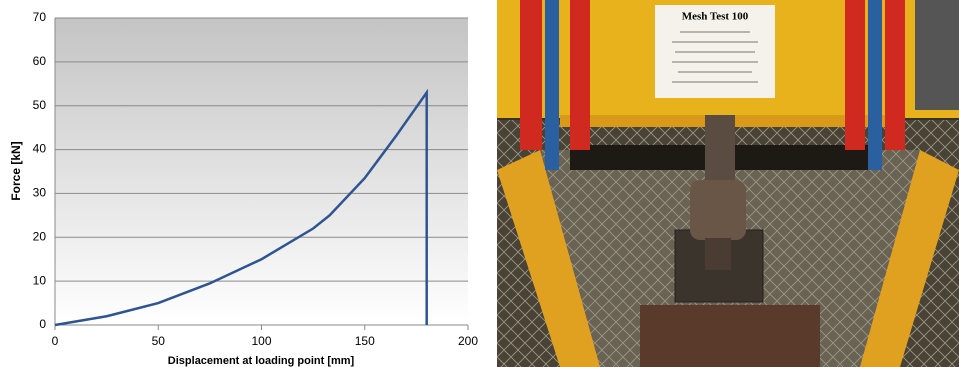 This screenshot has height=367, width=959. Describe the element at coordinates (40, 236) in the screenshot. I see `y-tick-label: 20` at that location.